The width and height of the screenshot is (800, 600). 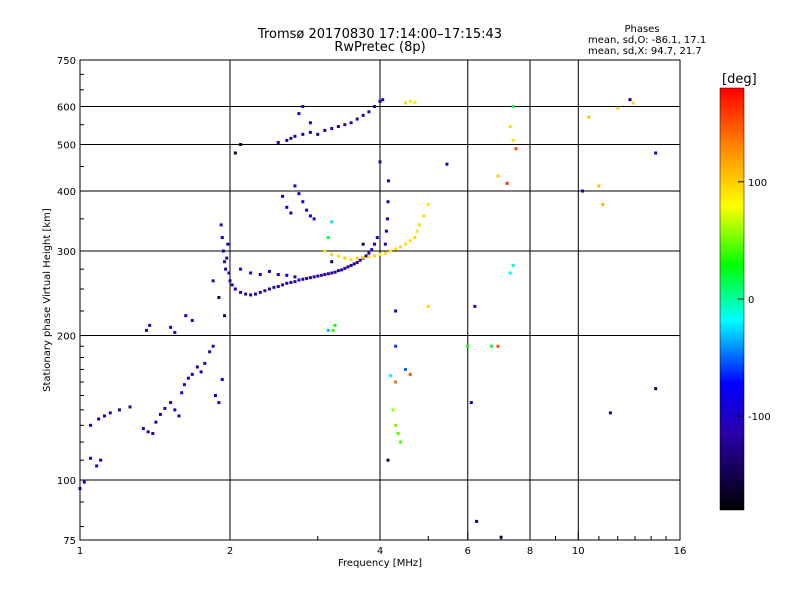 What do you see at coordinates (645, 51) in the screenshot?
I see `phase-stats-x: mean, sd,X: 94.7, 21.7` at bounding box center [645, 51].